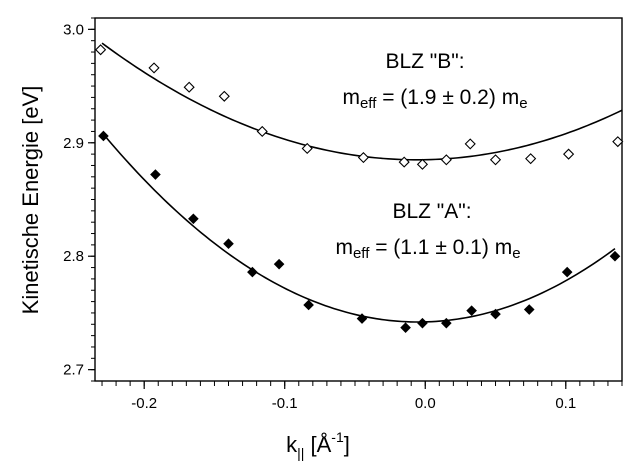  I want to click on y-axis-title: Kinetische Energie [eV], so click(30, 200).